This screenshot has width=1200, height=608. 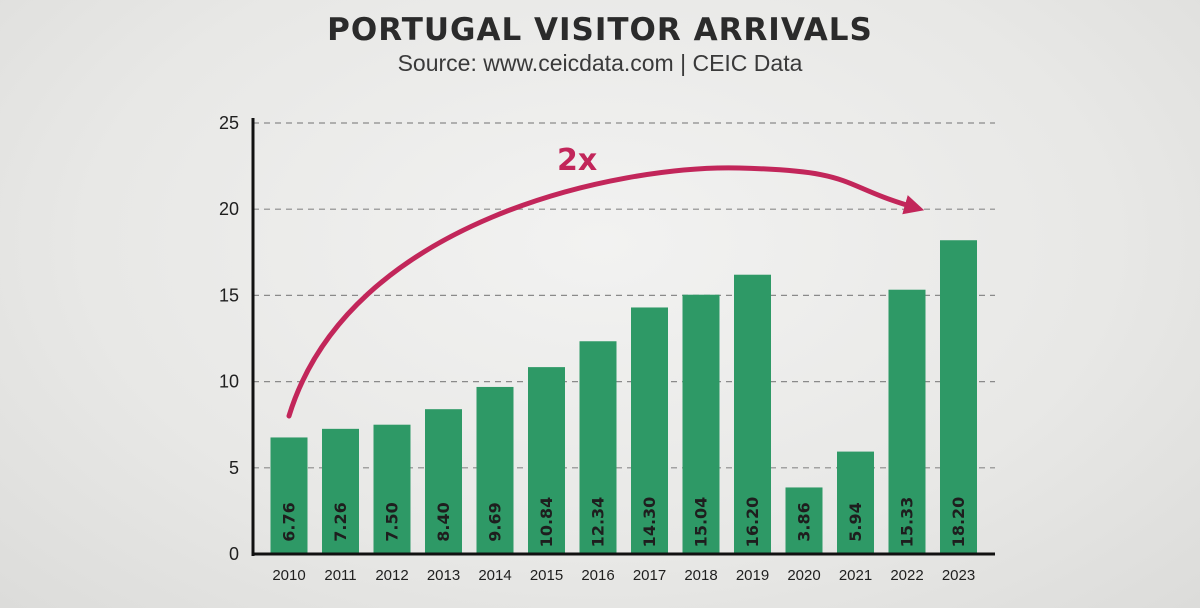 I want to click on bar-value-label: 10.84, so click(x=546, y=522).